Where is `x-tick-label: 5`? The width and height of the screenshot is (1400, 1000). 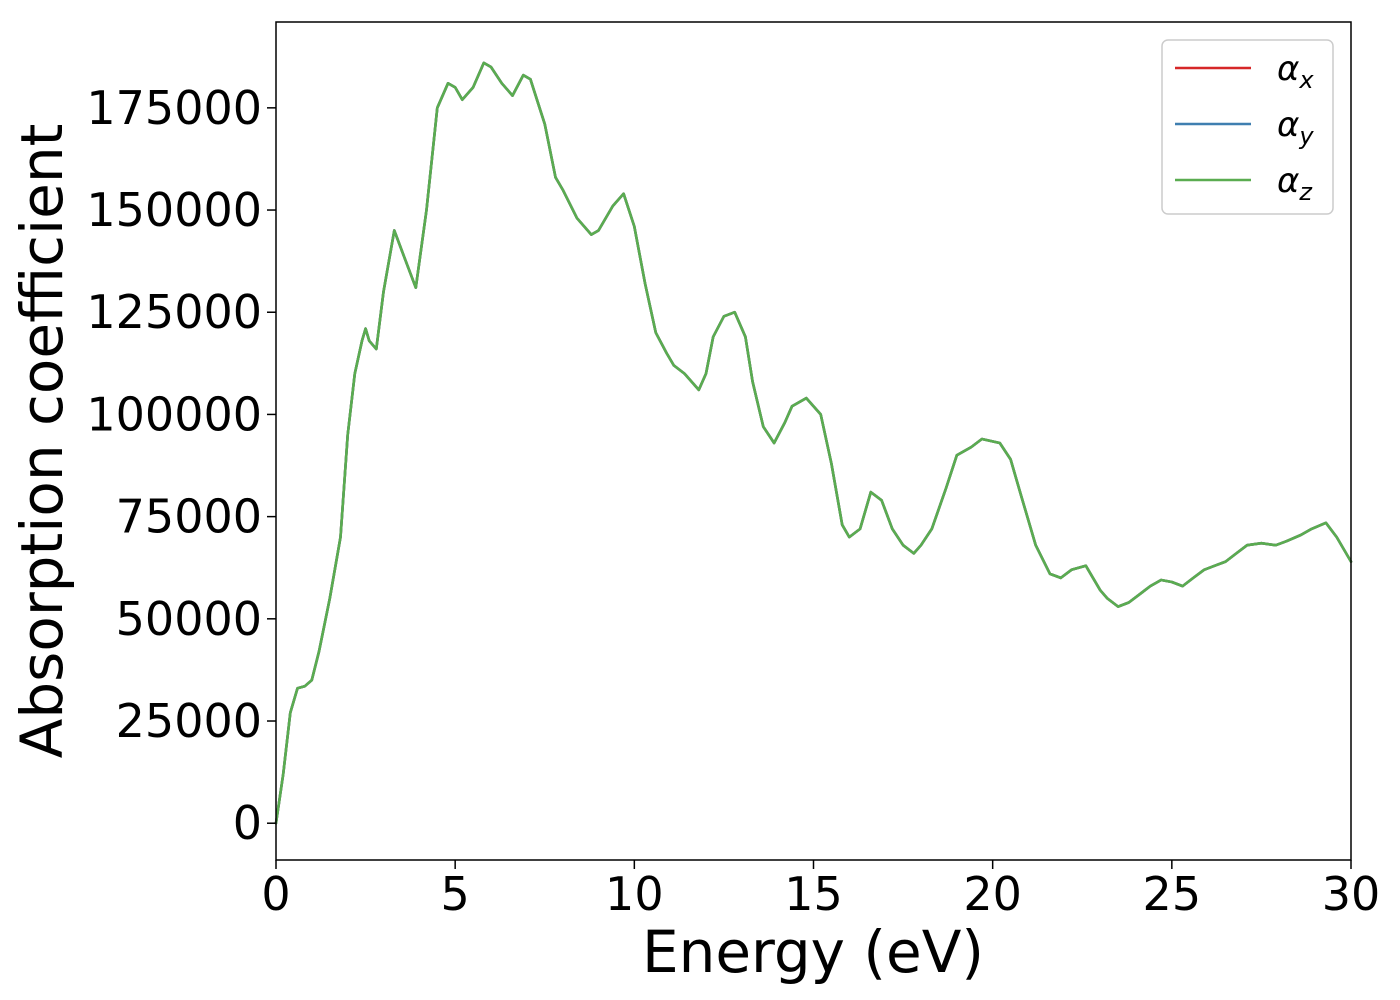 x-tick-label: 5 is located at coordinates (455, 894).